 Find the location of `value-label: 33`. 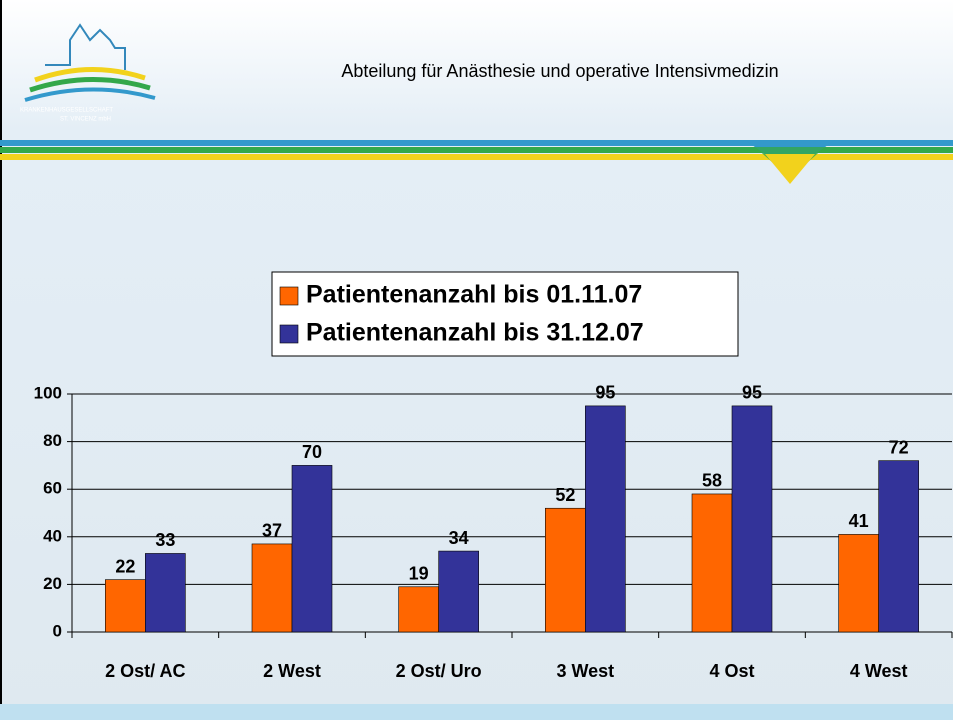

value-label: 33 is located at coordinates (165, 540).